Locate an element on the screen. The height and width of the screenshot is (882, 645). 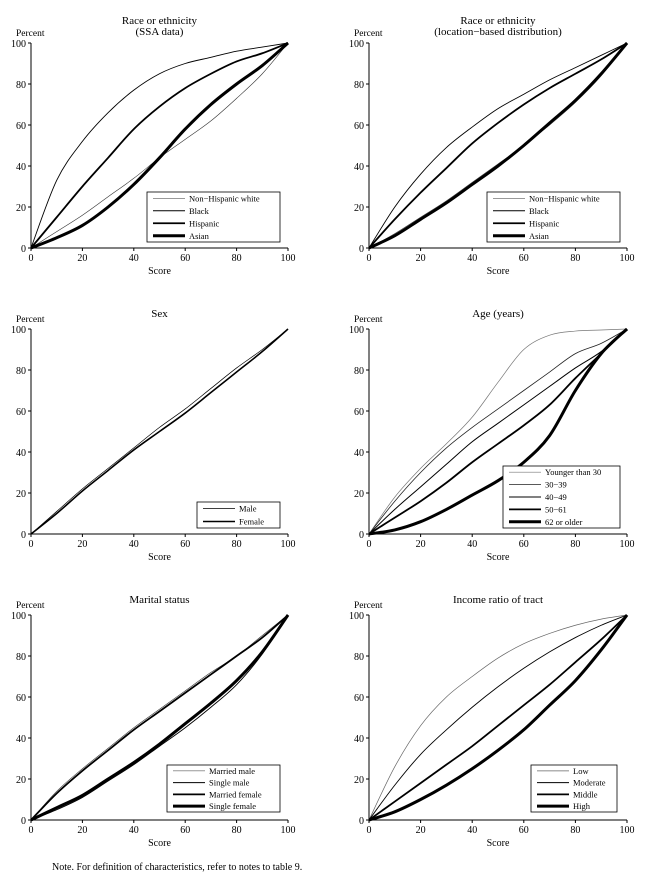
legend-label: Female is located at coordinates (251, 522).